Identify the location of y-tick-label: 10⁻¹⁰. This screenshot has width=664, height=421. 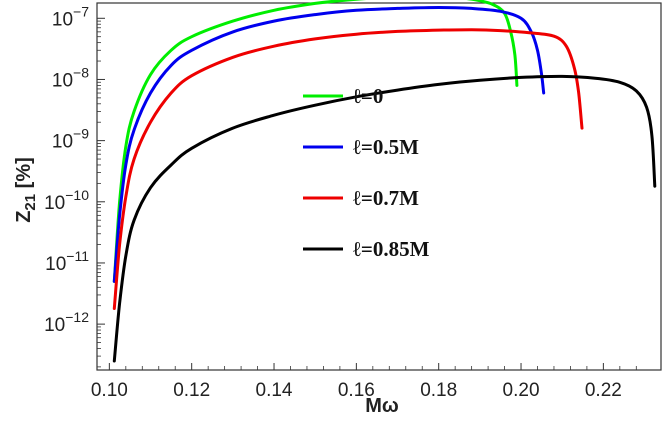
(66, 200).